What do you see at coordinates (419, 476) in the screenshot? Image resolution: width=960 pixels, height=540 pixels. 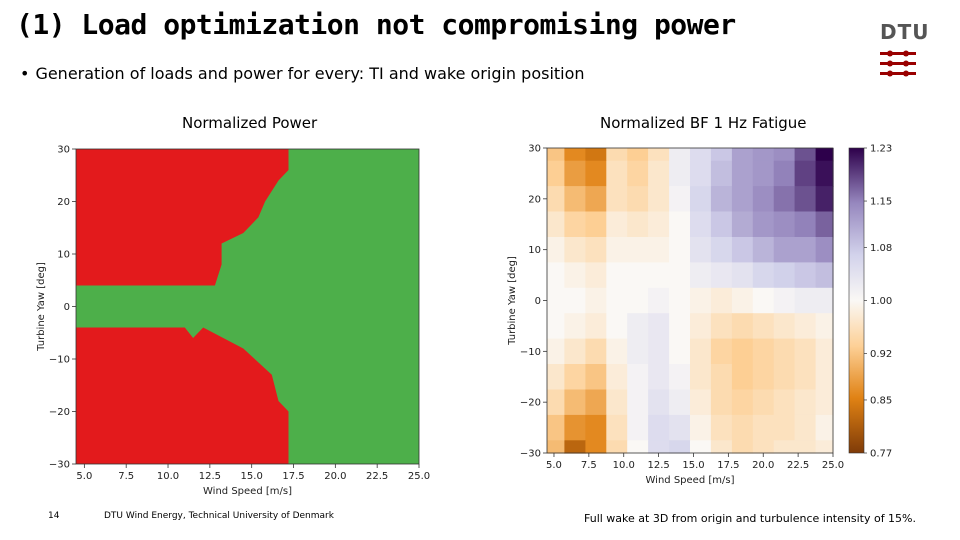 I see `x-tick-label: 25.0` at bounding box center [419, 476].